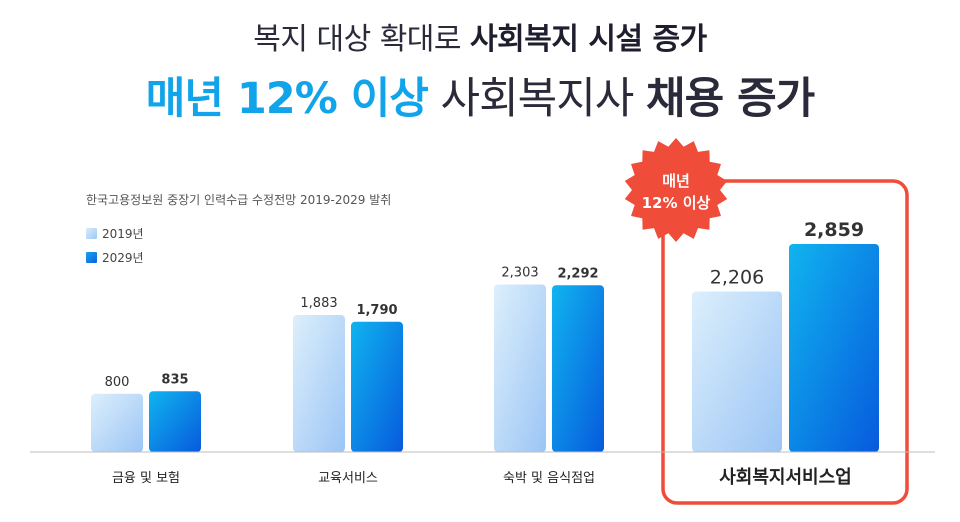  I want to click on legend-swatch-2019, so click(91, 233).